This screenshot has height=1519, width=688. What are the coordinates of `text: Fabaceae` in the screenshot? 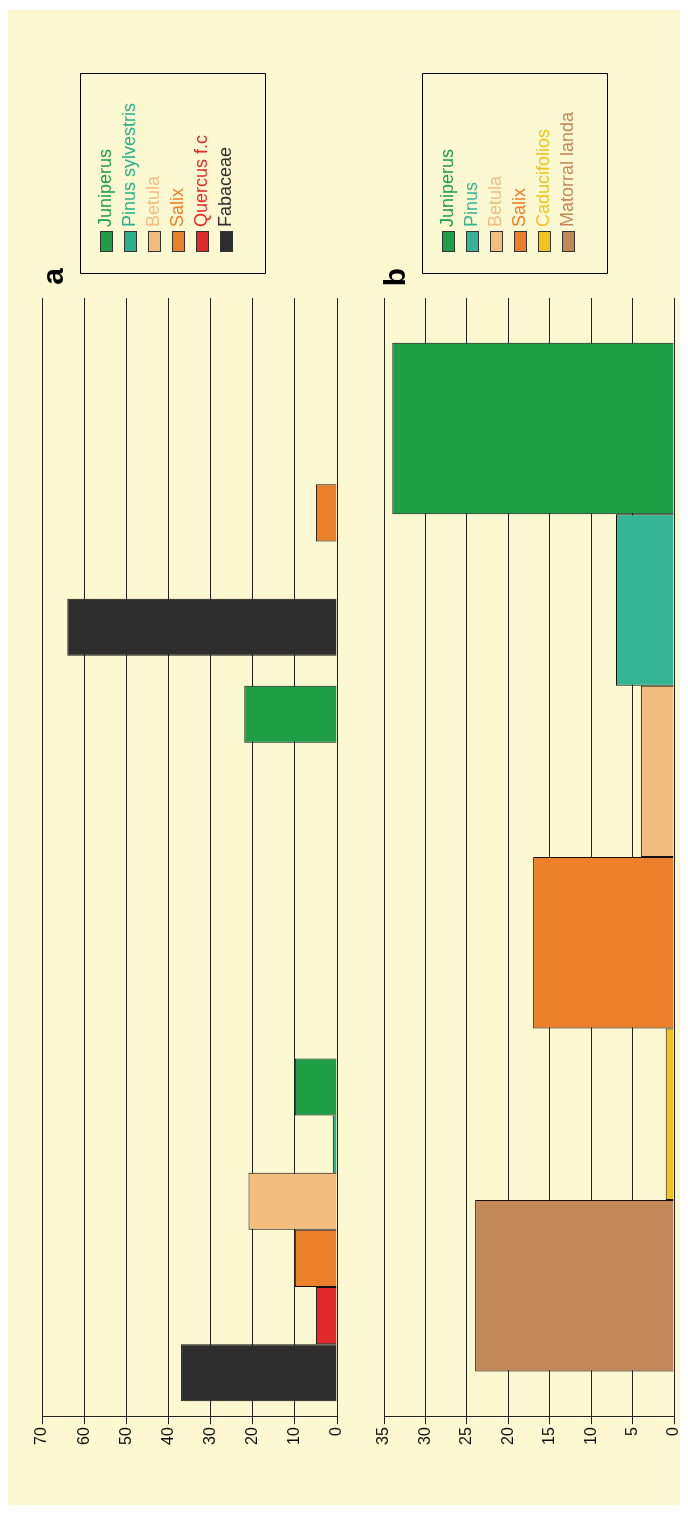 It's located at (224, 186).